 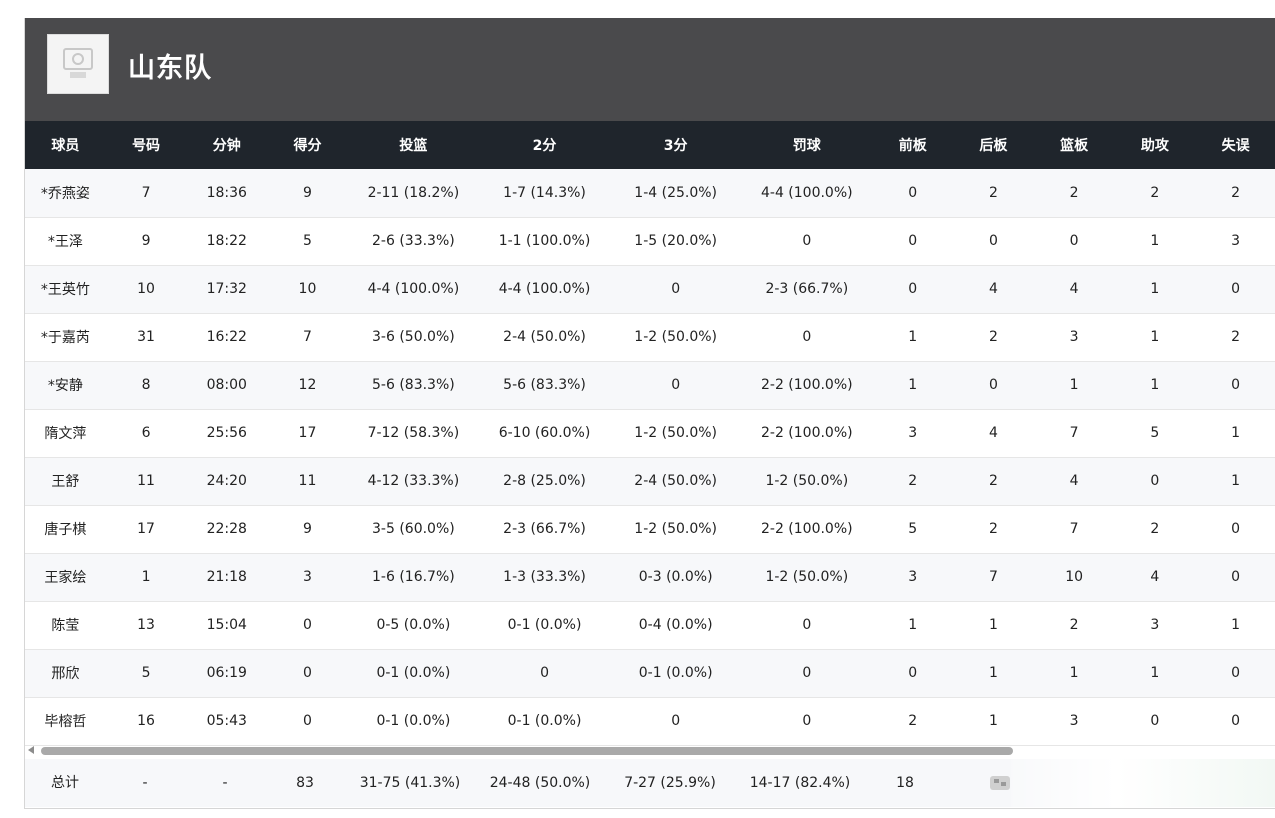 I want to click on player-name-cell: *王泽, so click(x=65, y=242).